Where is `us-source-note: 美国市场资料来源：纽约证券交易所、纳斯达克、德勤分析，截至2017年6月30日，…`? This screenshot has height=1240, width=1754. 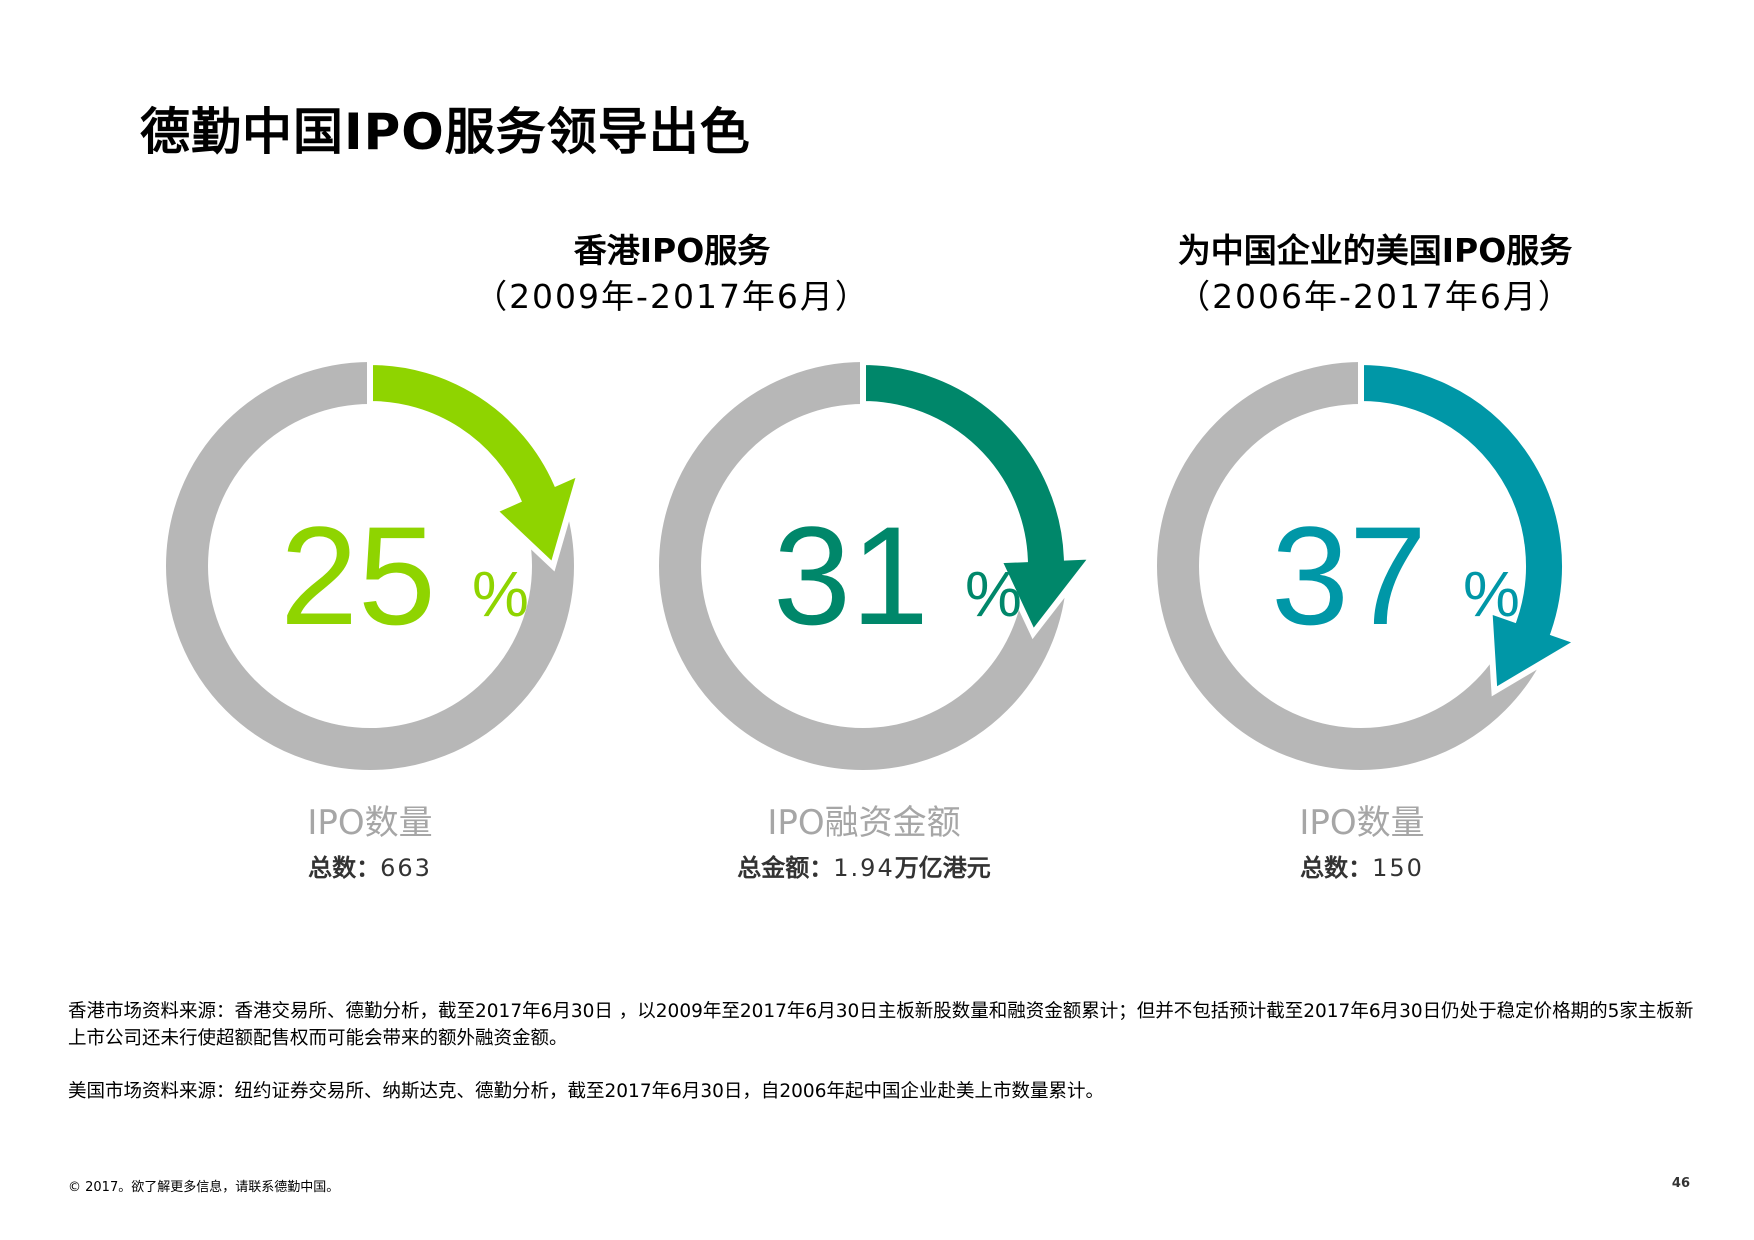 us-source-note: 美国市场资料来源：纽约证券交易所、纳斯达克、德勤分析，截至2017年6月30日，… is located at coordinates (586, 1091).